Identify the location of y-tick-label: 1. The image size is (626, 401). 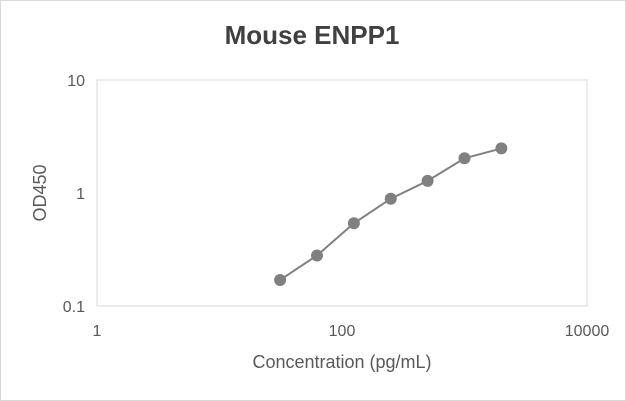
(80, 194).